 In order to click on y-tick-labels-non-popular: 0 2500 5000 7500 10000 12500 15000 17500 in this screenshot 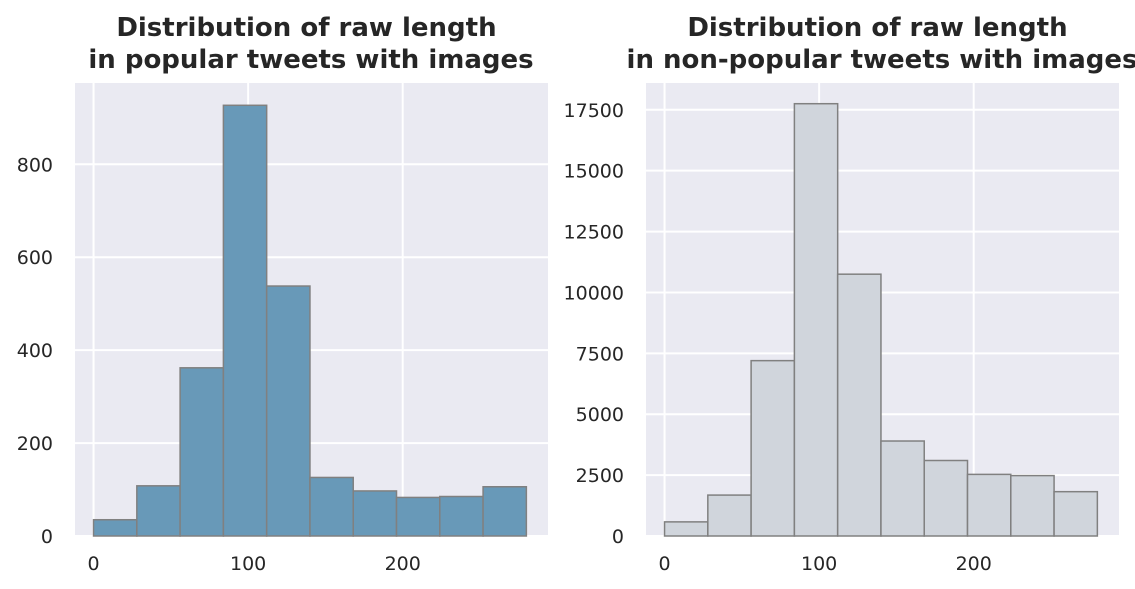, I will do `click(594, 324)`.